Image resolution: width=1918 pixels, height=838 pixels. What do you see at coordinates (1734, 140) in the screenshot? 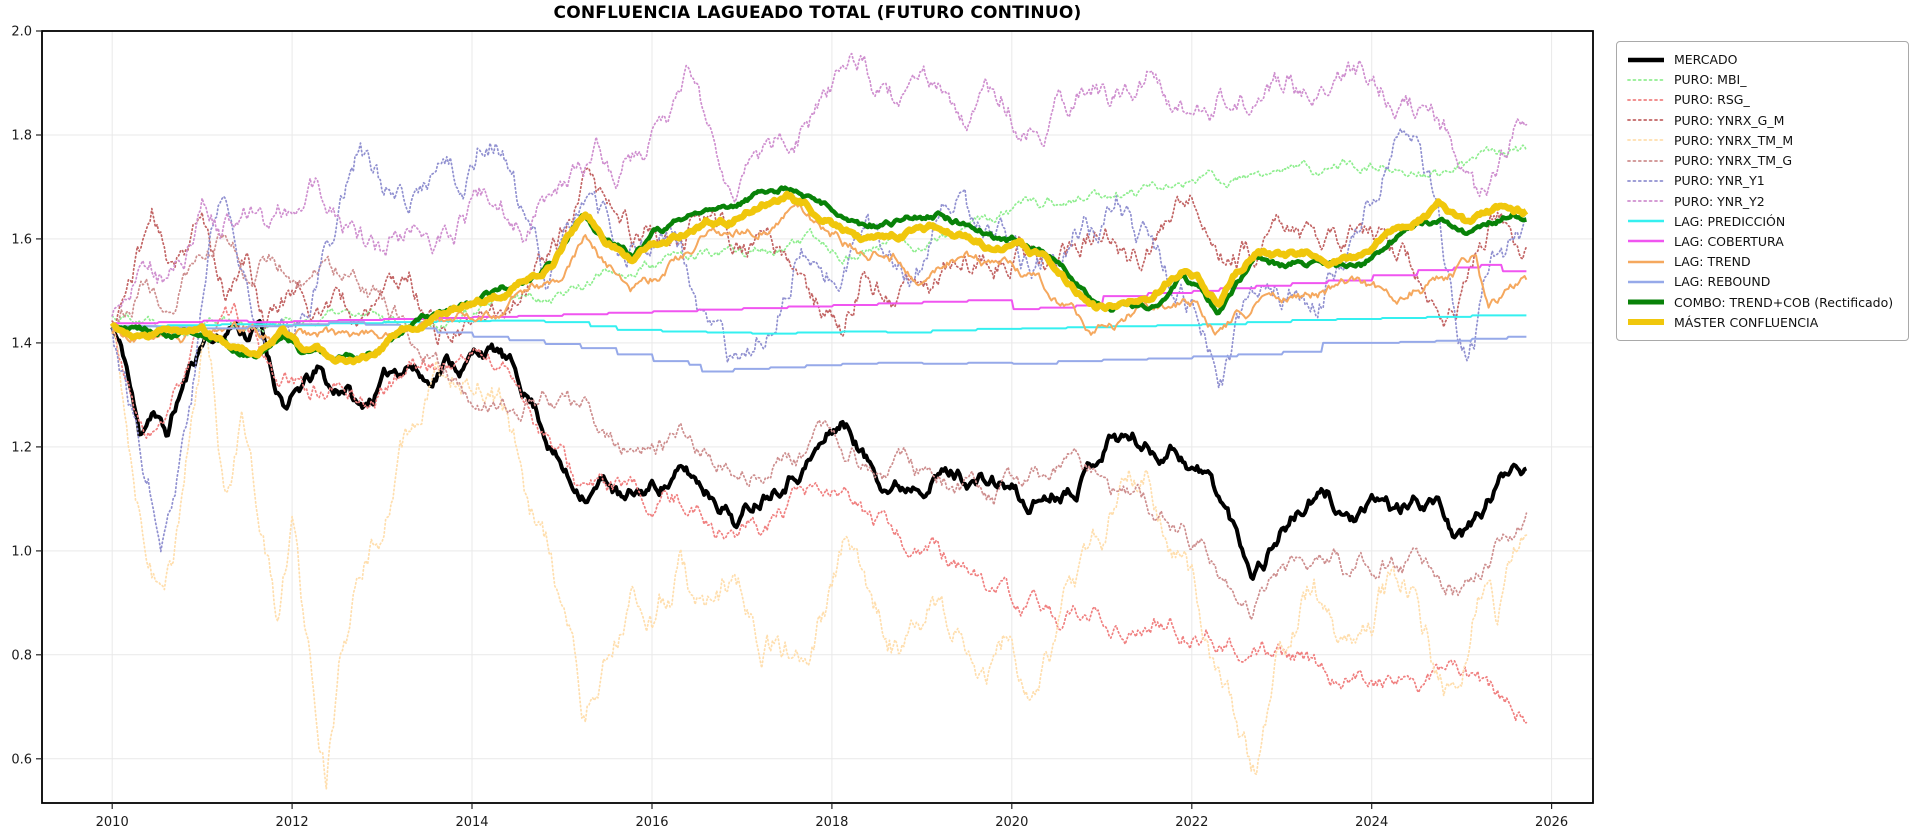
I see `legend-label-5: PURO: YNRX_TM_M` at bounding box center [1734, 140].